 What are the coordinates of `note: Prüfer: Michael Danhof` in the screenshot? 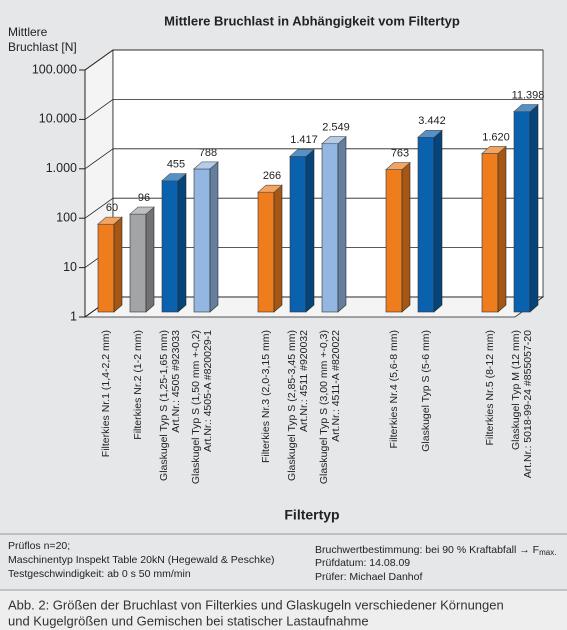 It's located at (368, 577).